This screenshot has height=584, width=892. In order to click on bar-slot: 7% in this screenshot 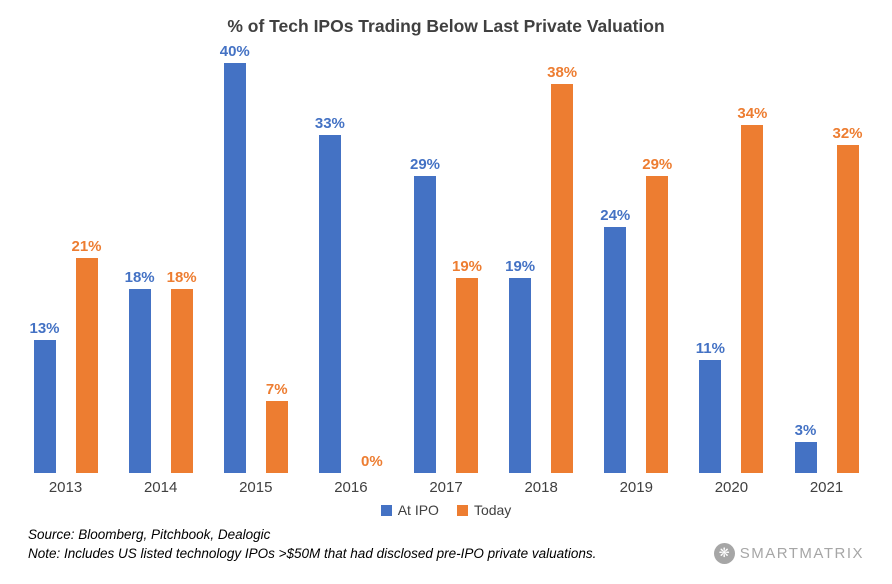, I will do `click(276, 427)`.